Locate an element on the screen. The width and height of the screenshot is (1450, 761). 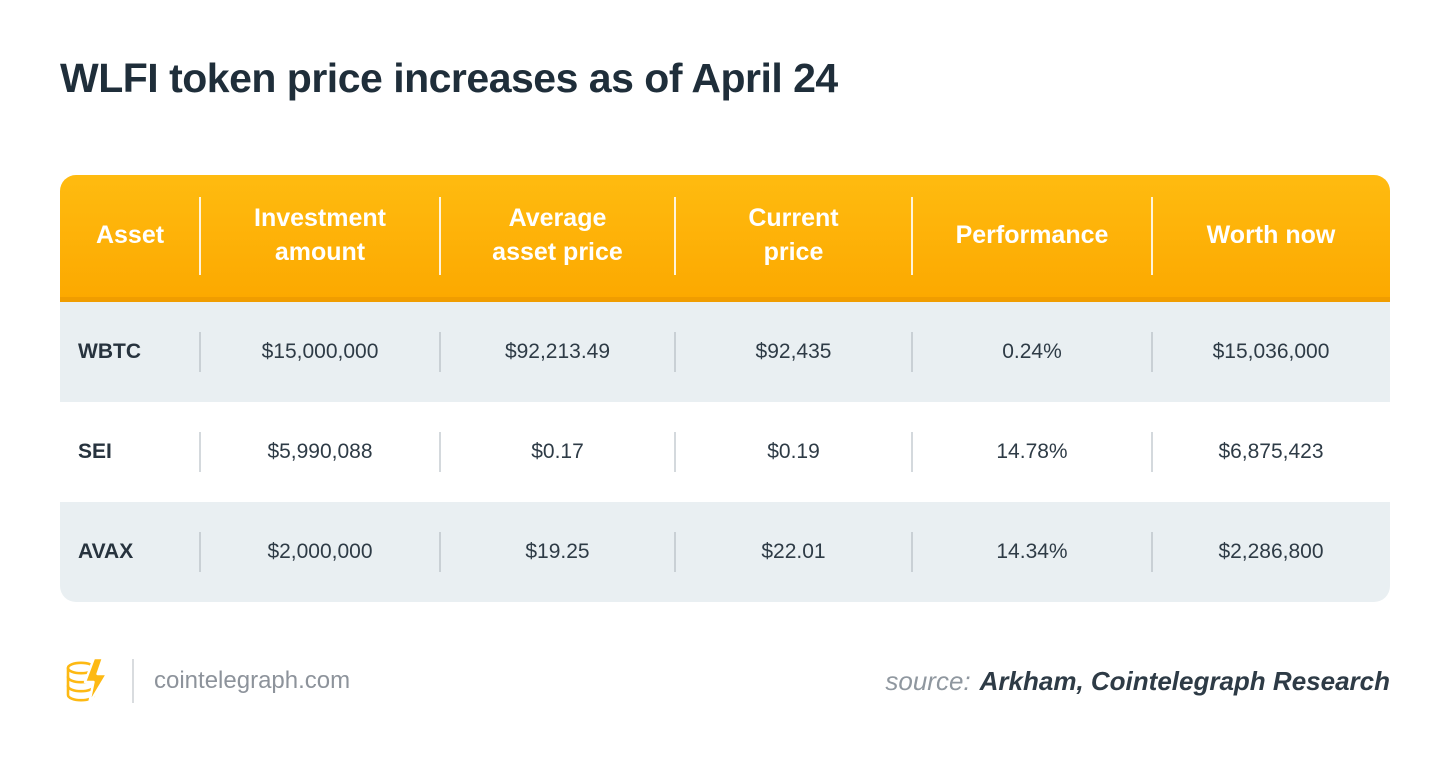
source-attribution: source: Arkham, Cointelegraph Research is located at coordinates (1137, 681).